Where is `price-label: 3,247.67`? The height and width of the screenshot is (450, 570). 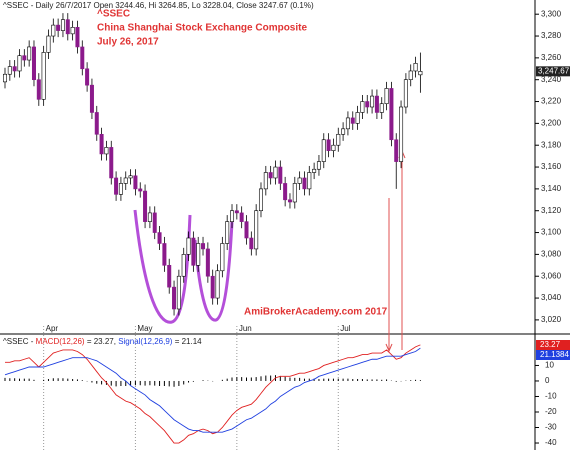
price-label: 3,247.67 is located at coordinates (554, 70).